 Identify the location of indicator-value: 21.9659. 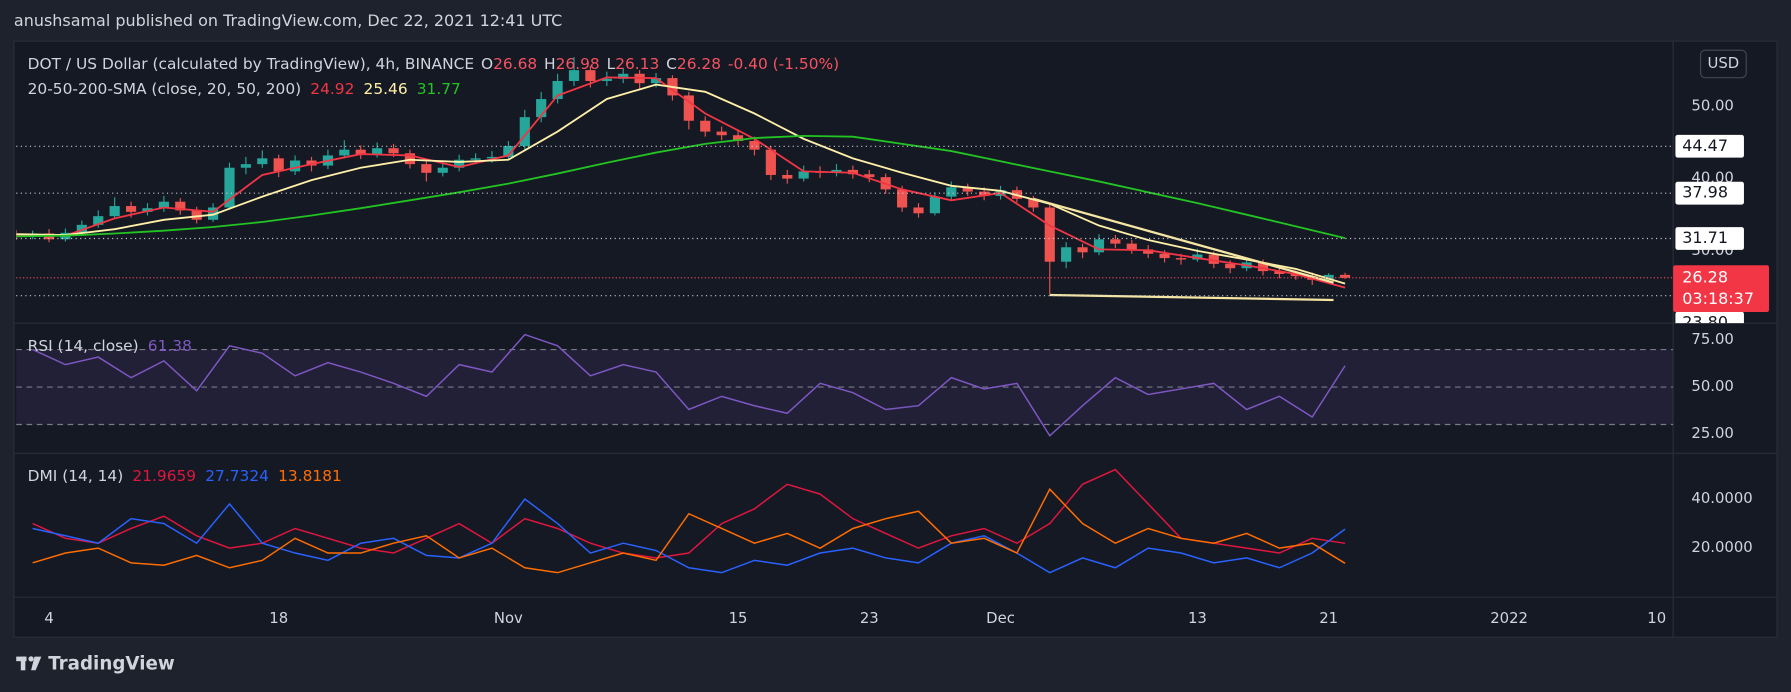
(164, 476).